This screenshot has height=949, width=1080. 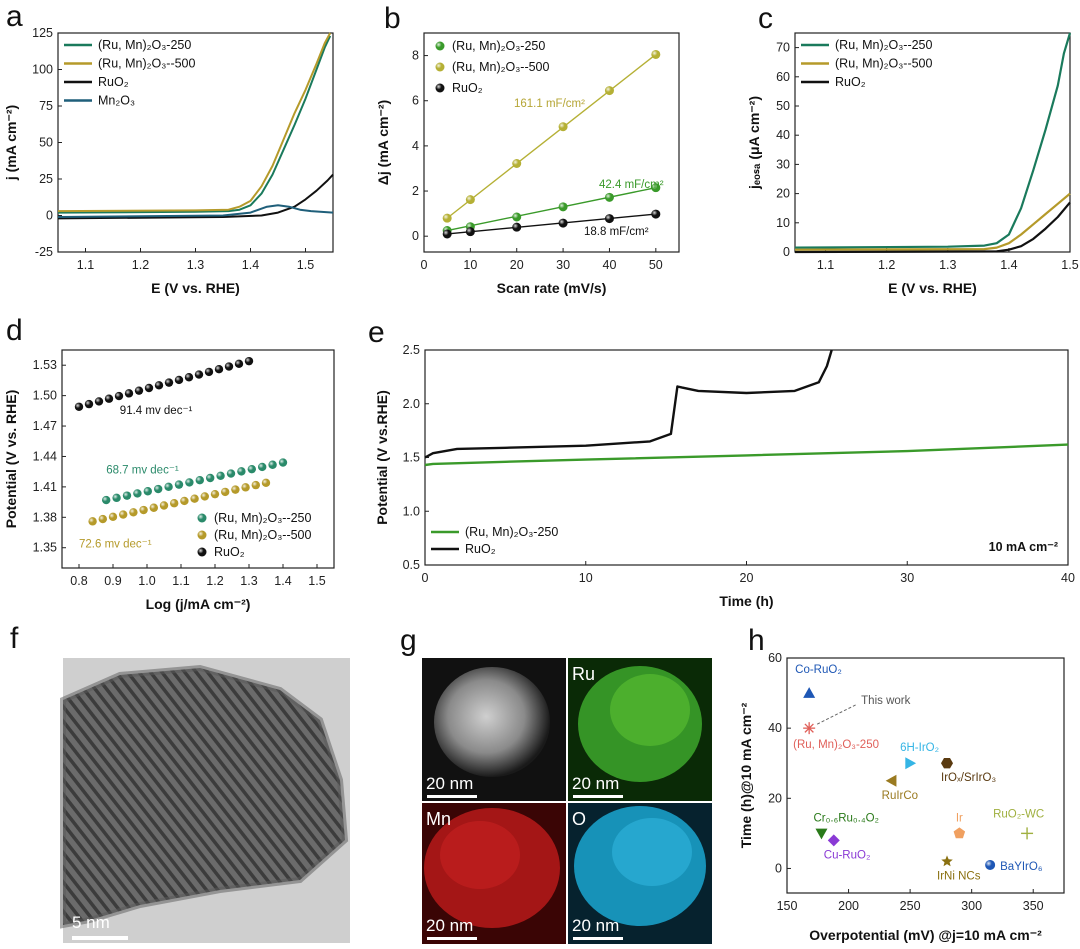 I want to click on y-tick-label-e: 1.5, so click(x=411, y=458).